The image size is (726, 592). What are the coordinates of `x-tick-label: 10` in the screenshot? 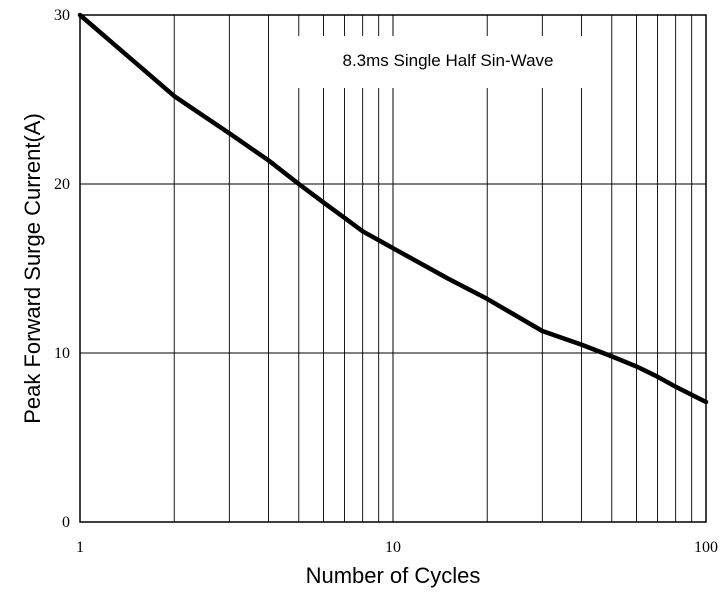 It's located at (393, 547).